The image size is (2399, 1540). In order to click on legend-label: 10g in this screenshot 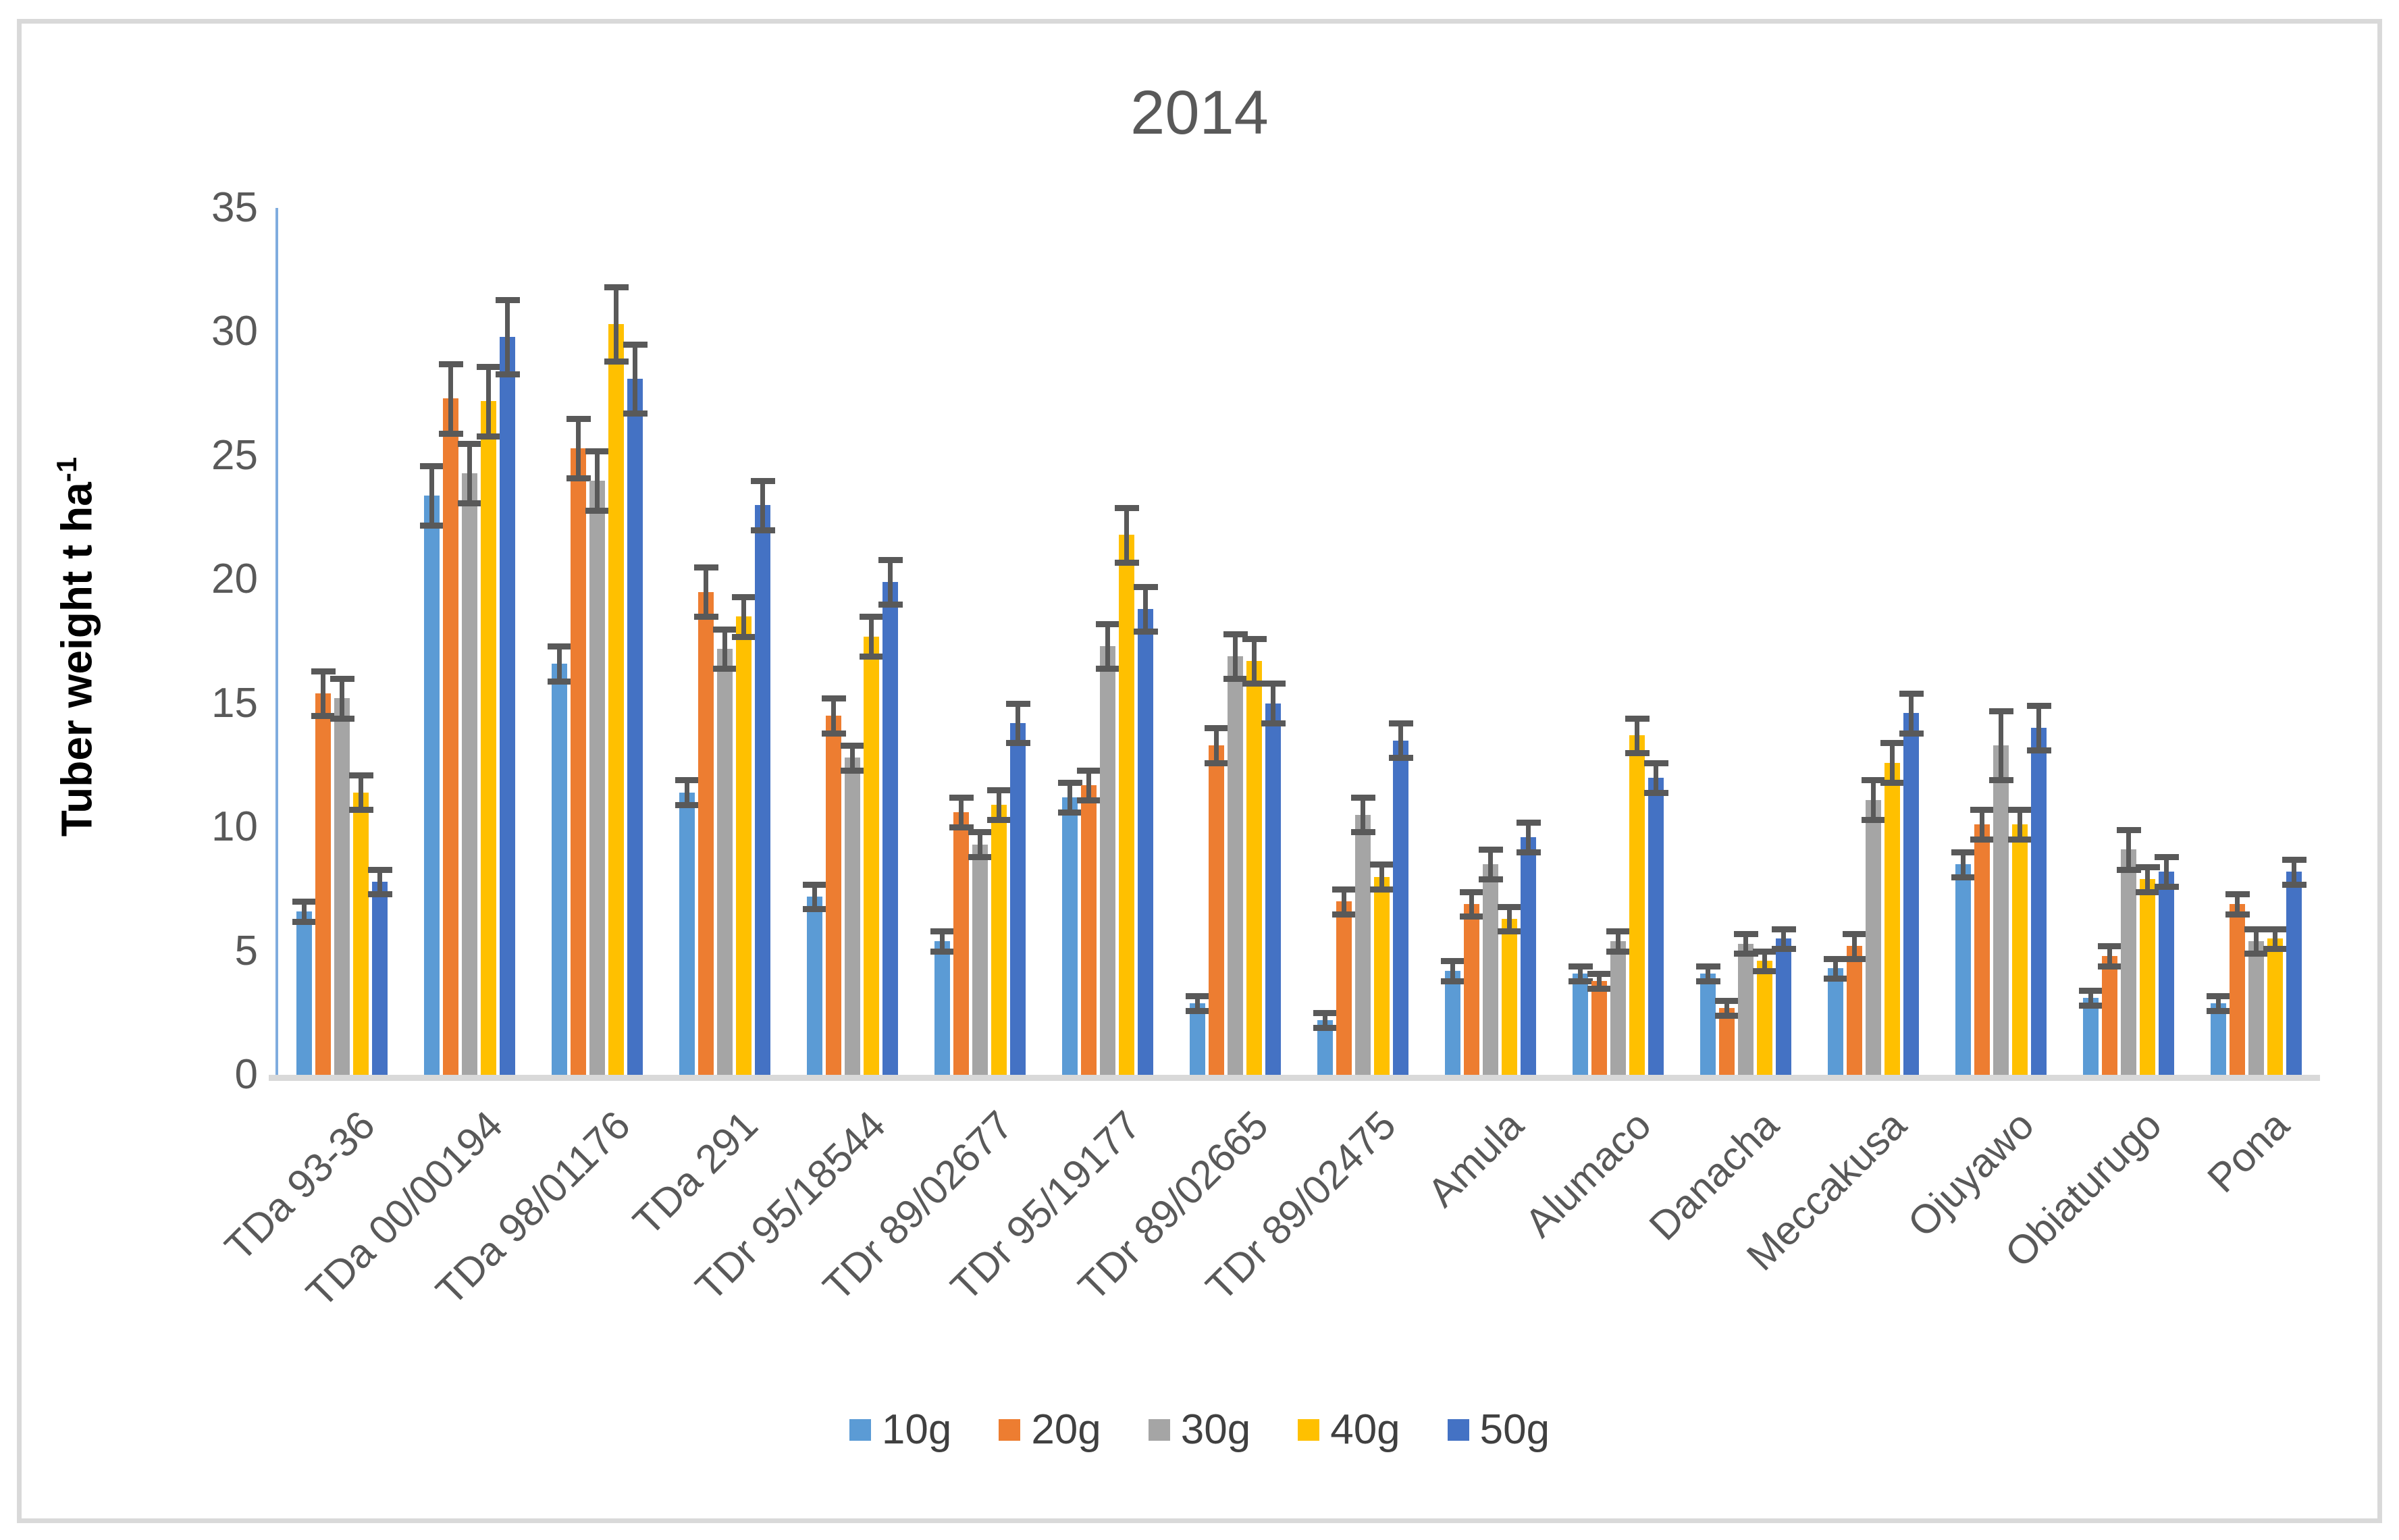, I will do `click(916, 1430)`.